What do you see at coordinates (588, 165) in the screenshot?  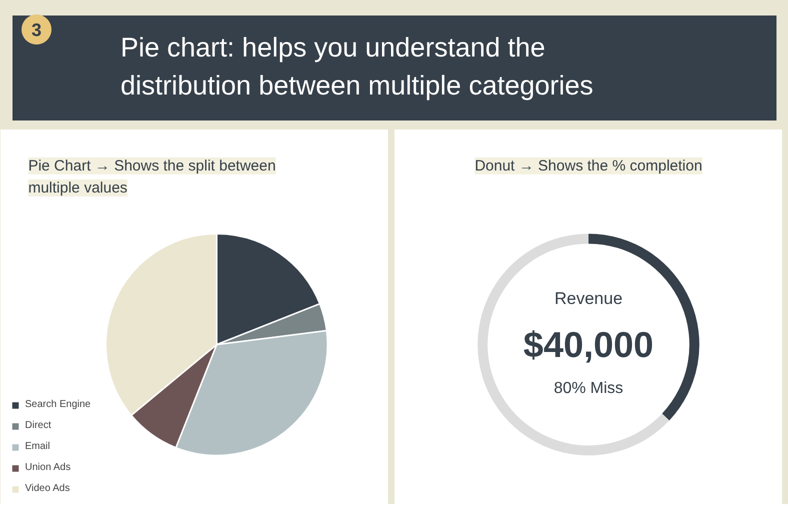 I see `chart-title: Donut → Shows the % completion` at bounding box center [588, 165].